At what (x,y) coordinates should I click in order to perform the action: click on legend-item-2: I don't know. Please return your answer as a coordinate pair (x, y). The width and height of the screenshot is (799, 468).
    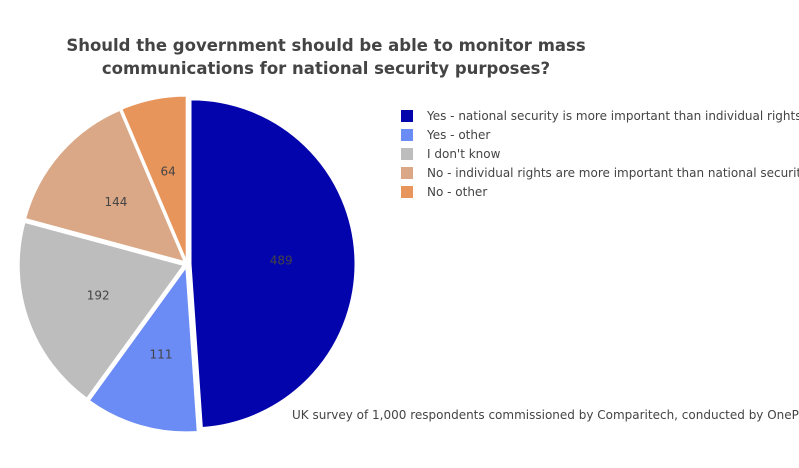
    Looking at the image, I should click on (600, 153).